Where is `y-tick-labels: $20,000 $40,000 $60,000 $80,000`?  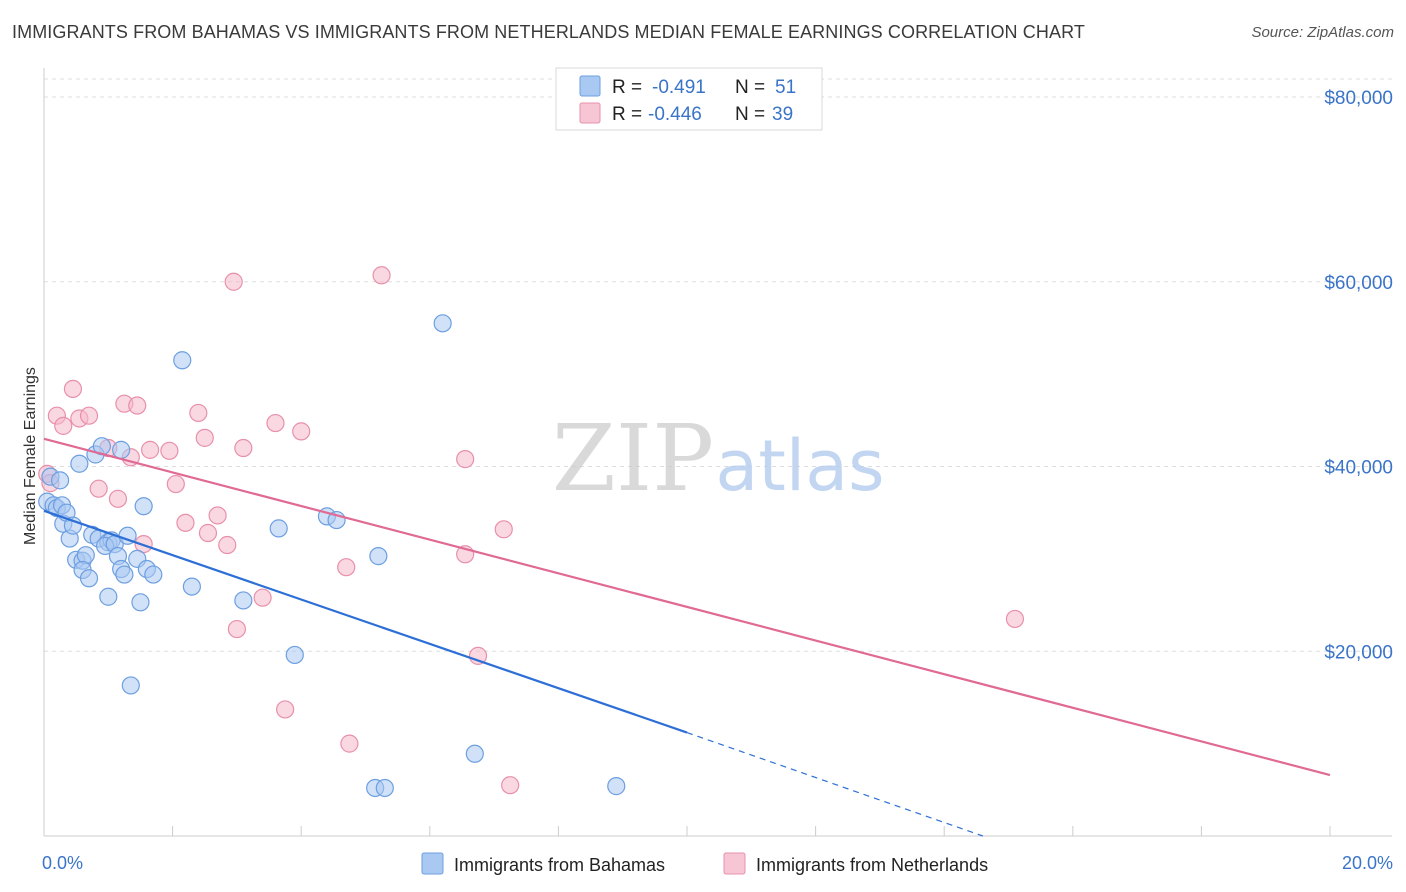 y-tick-labels: $20,000 $40,000 $60,000 $80,000 is located at coordinates (1358, 375).